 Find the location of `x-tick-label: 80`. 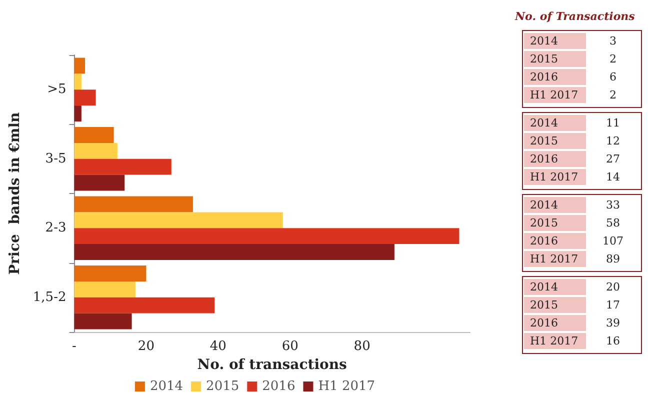

x-tick-label: 80 is located at coordinates (362, 346).